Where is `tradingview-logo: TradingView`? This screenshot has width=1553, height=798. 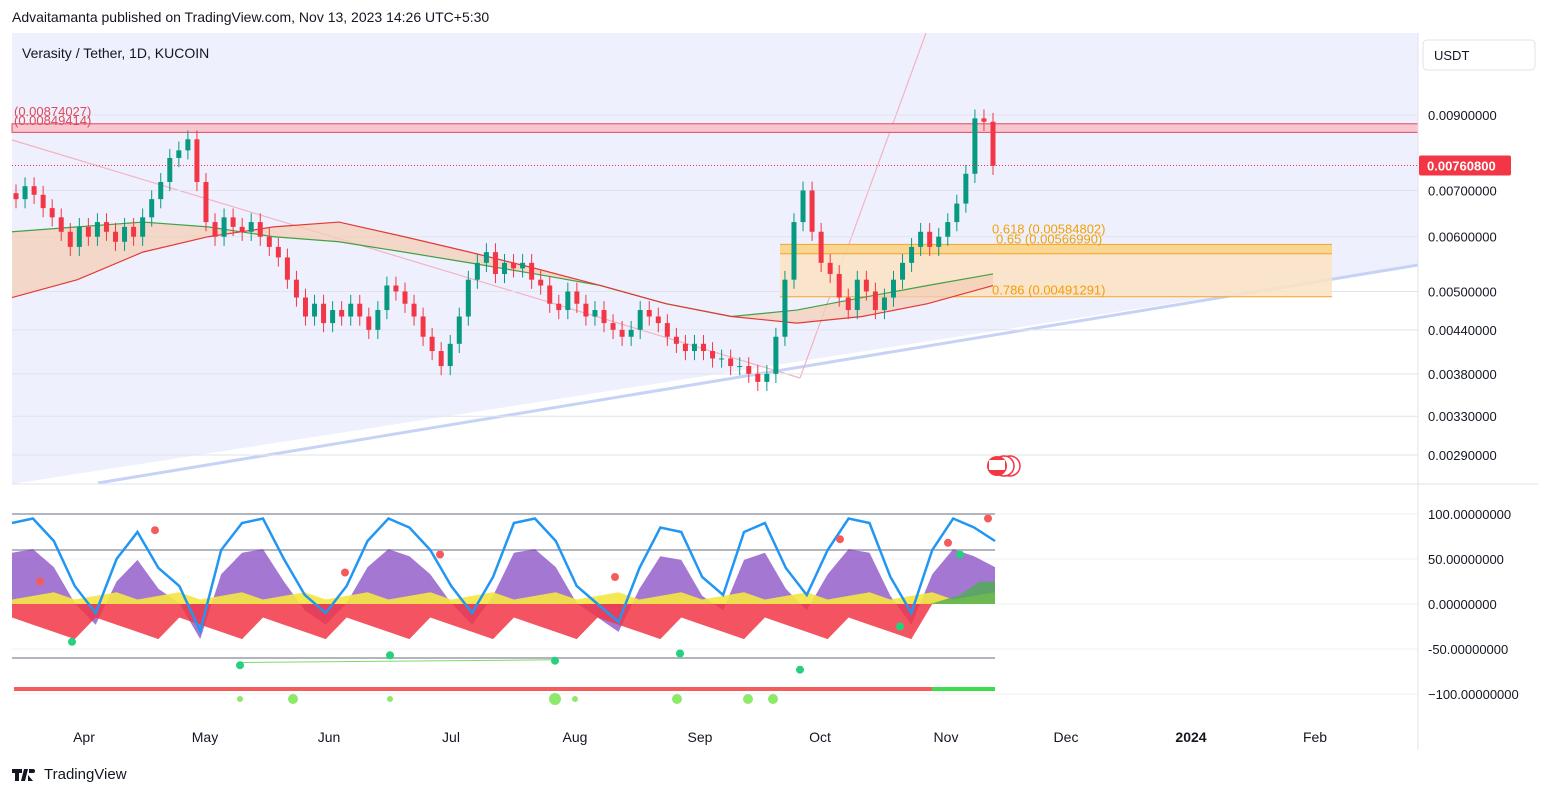 tradingview-logo: TradingView is located at coordinates (69, 774).